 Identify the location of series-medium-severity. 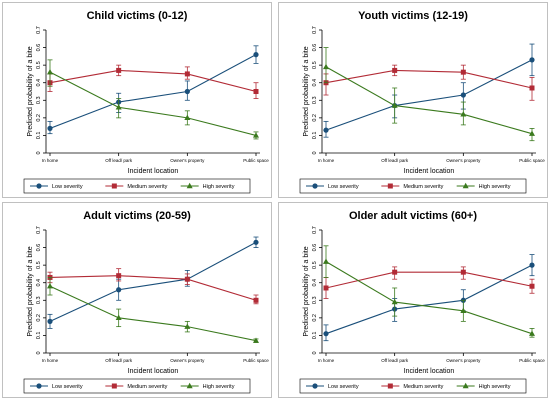
(429, 282).